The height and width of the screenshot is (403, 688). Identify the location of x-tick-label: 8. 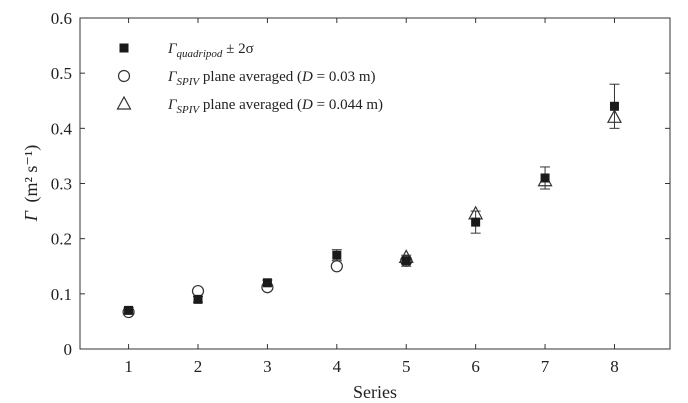
(614, 366).